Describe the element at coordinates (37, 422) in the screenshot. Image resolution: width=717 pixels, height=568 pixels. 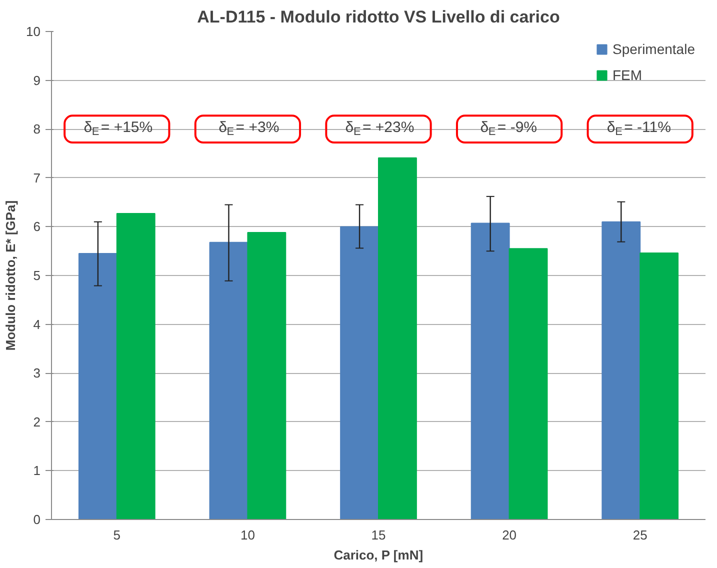
I see `y-tick-label: 2` at that location.